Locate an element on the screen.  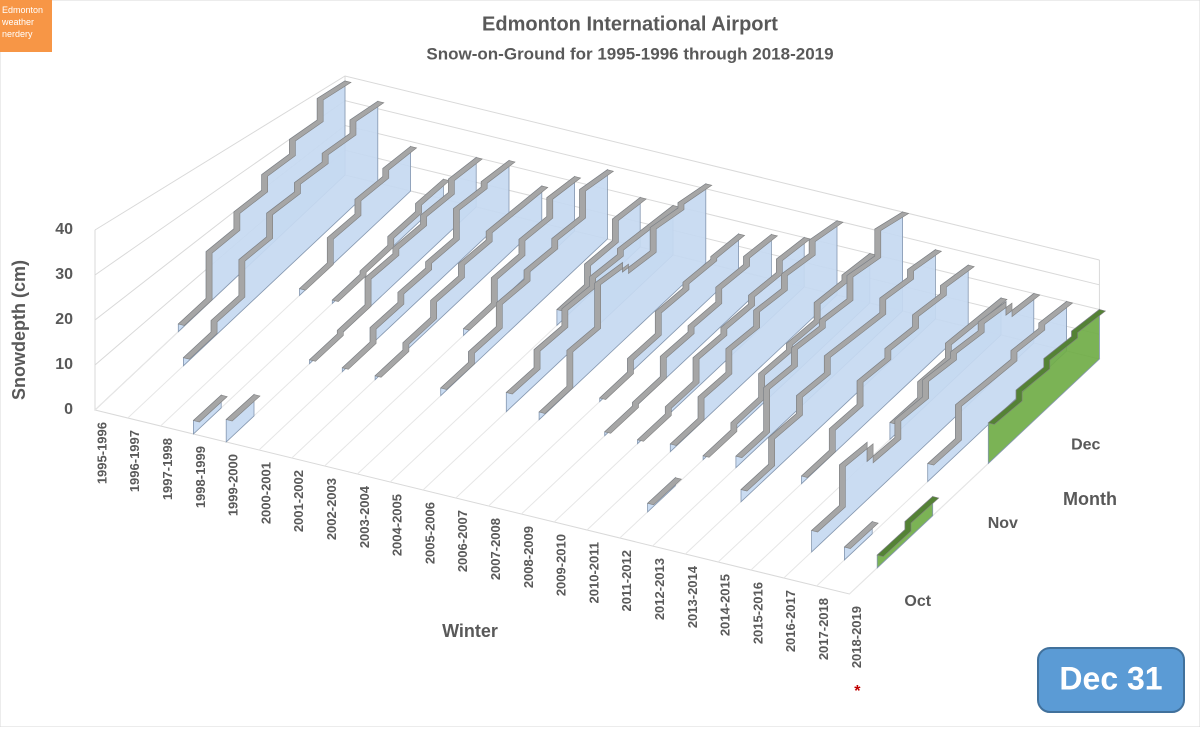
depth-tick-label: 1997-1998 is located at coordinates (167, 469).